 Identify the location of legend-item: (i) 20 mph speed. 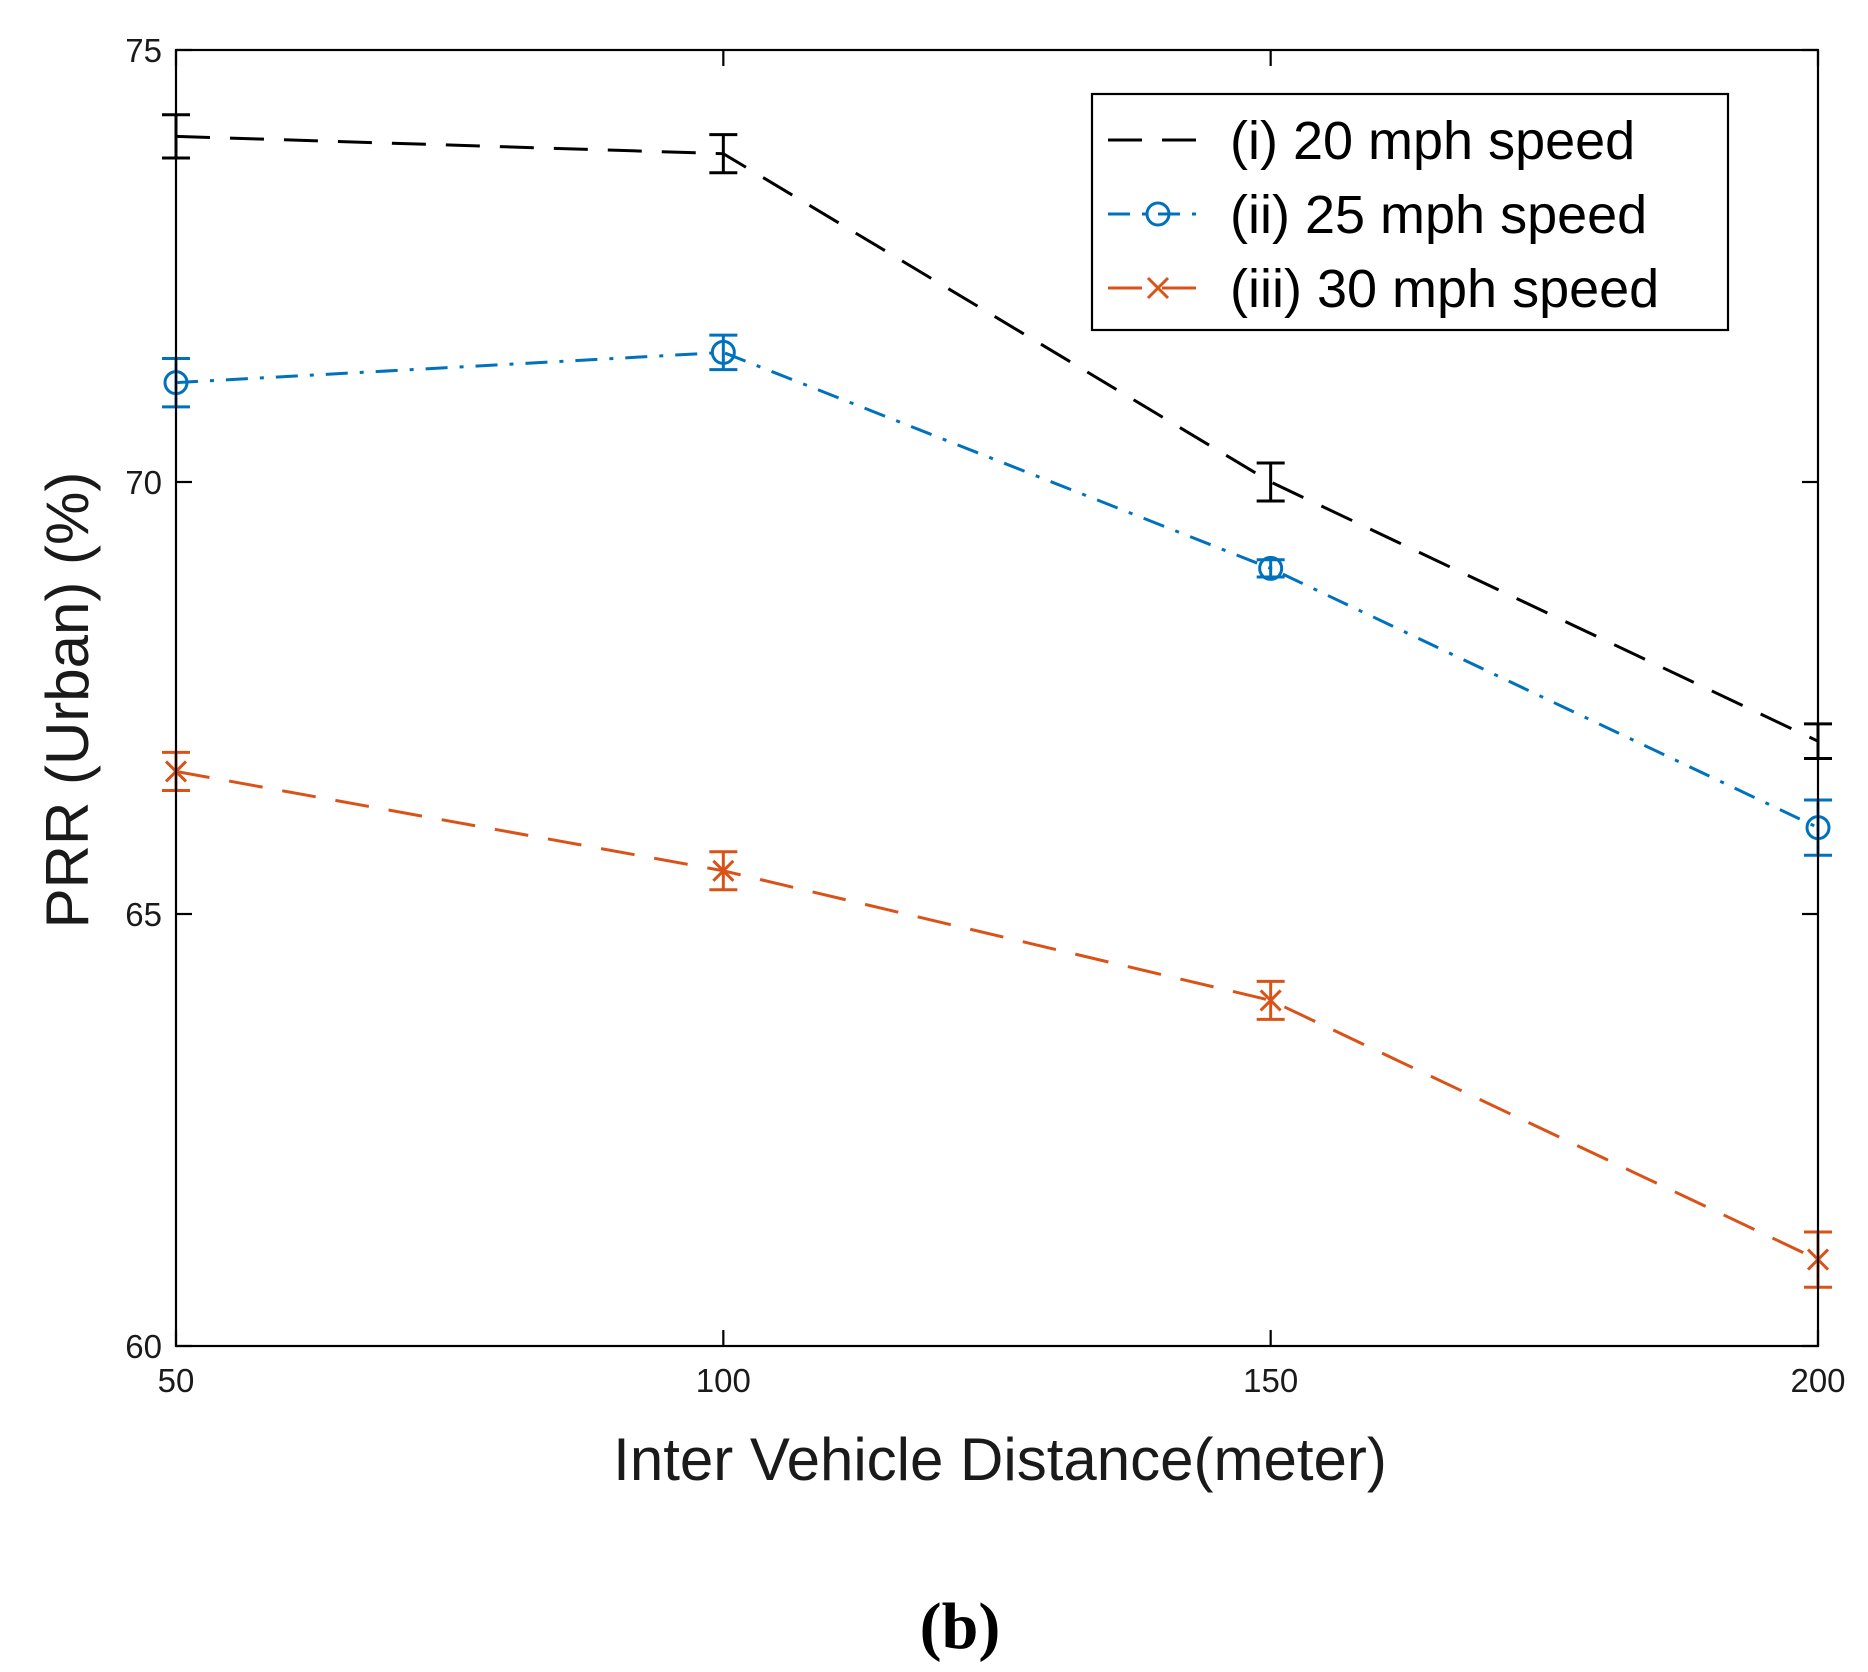
(1371, 141).